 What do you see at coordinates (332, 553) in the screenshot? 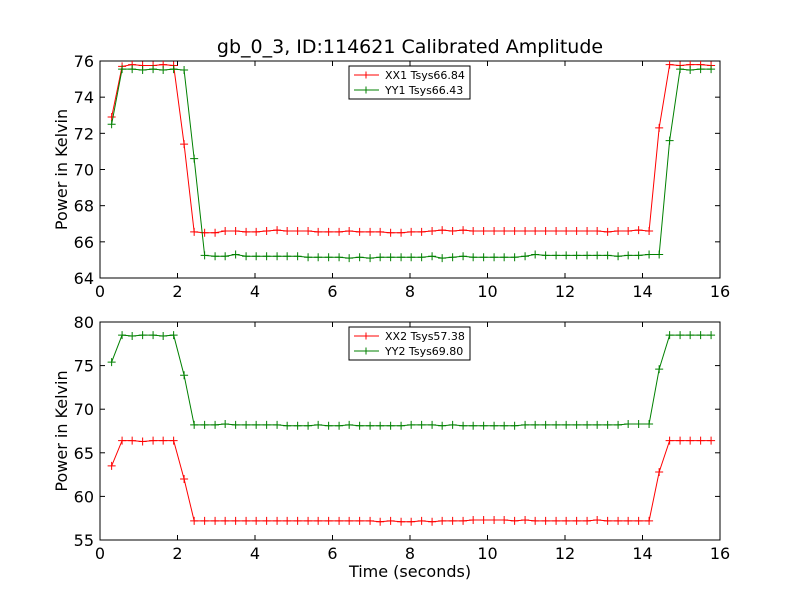
I see `x-tick-label: 6` at bounding box center [332, 553].